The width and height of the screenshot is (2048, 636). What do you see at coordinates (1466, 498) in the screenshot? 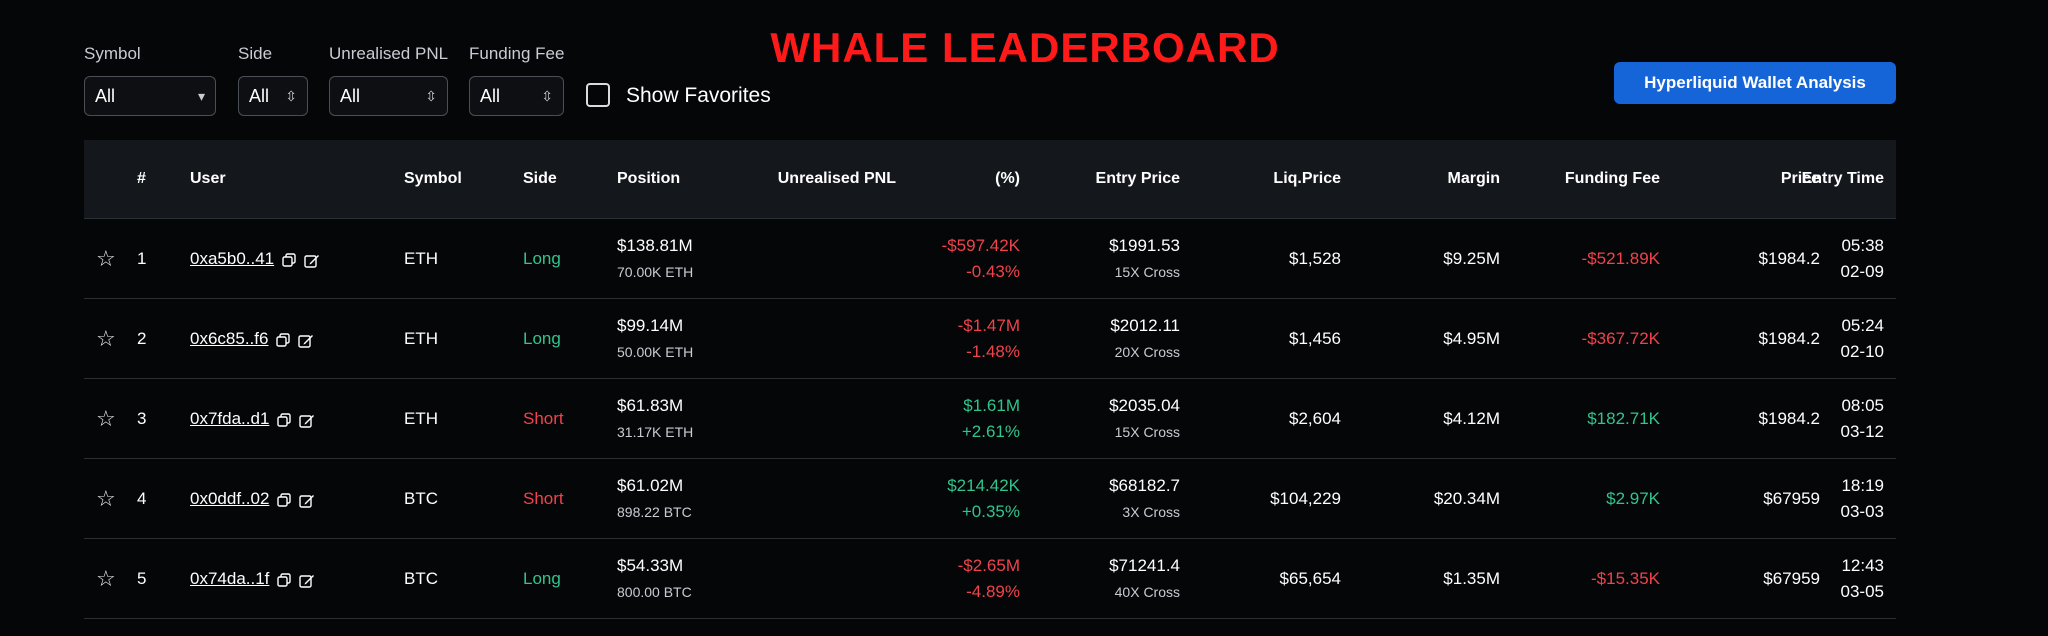
I see `margin: $20.34M` at bounding box center [1466, 498].